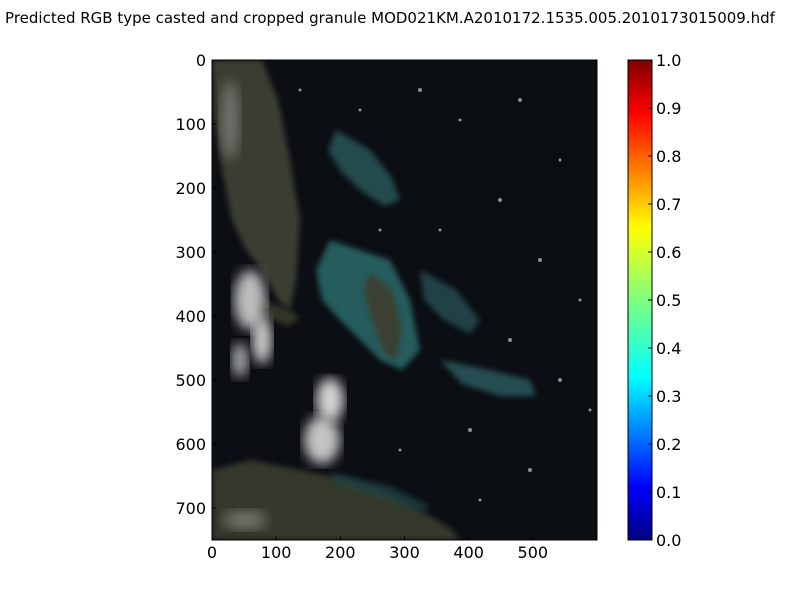 The height and width of the screenshot is (600, 800). I want to click on x-tick-label: 400, so click(468, 552).